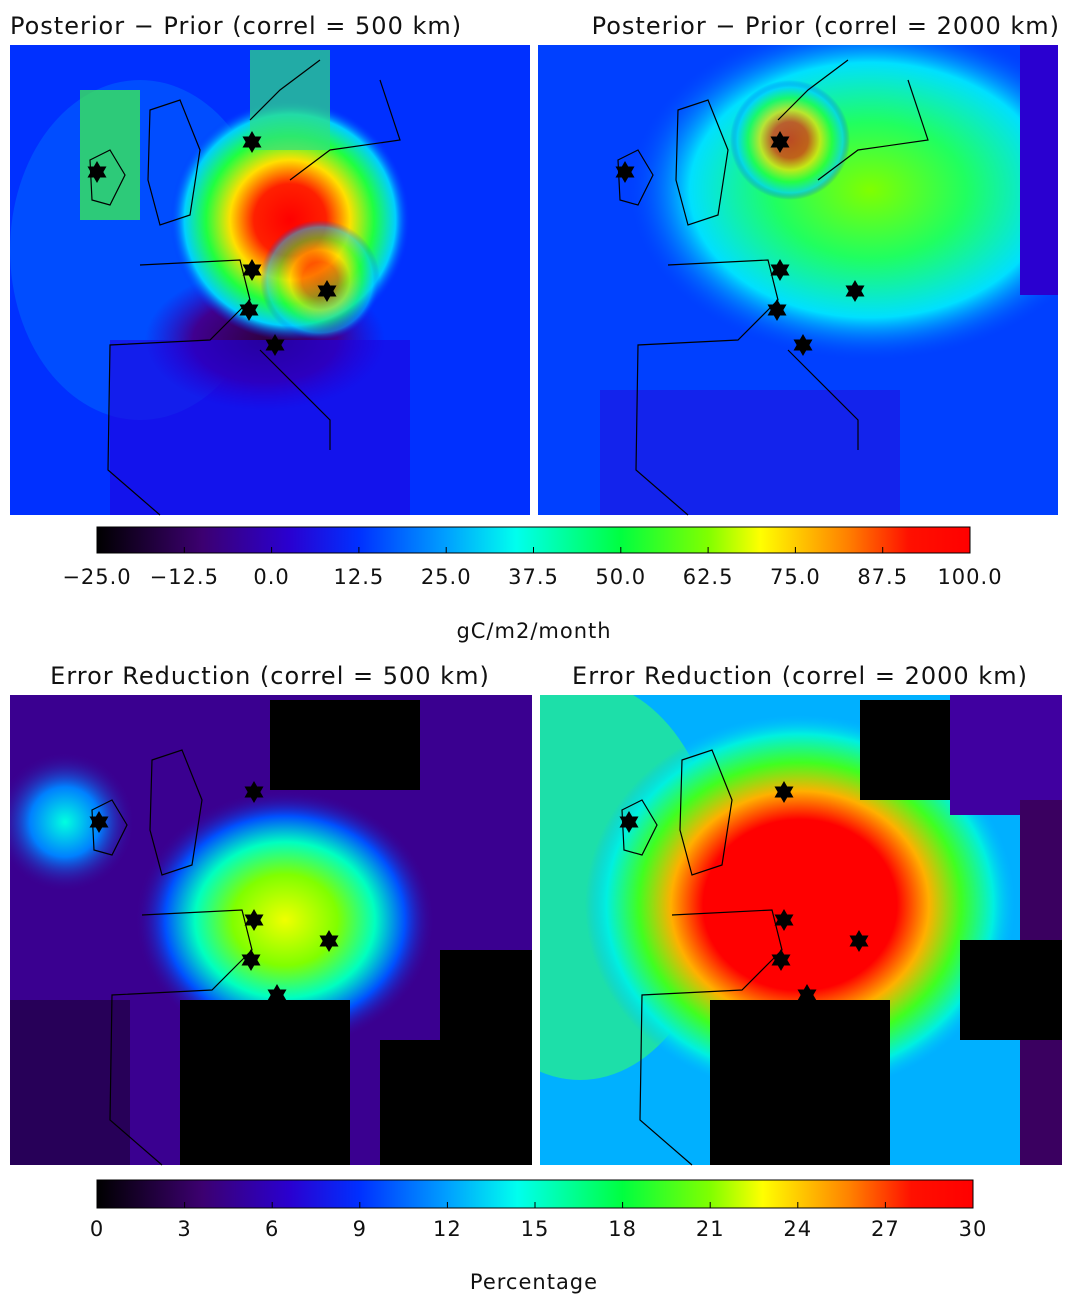 This screenshot has width=1065, height=1295. What do you see at coordinates (800, 676) in the screenshot?
I see `panel-title: Error Reduction (correl = 2000 km)` at bounding box center [800, 676].